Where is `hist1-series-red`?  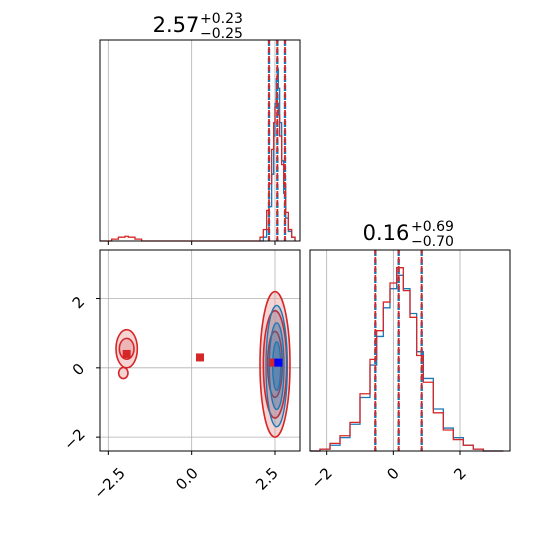 hist1-series-red is located at coordinates (198, 169).